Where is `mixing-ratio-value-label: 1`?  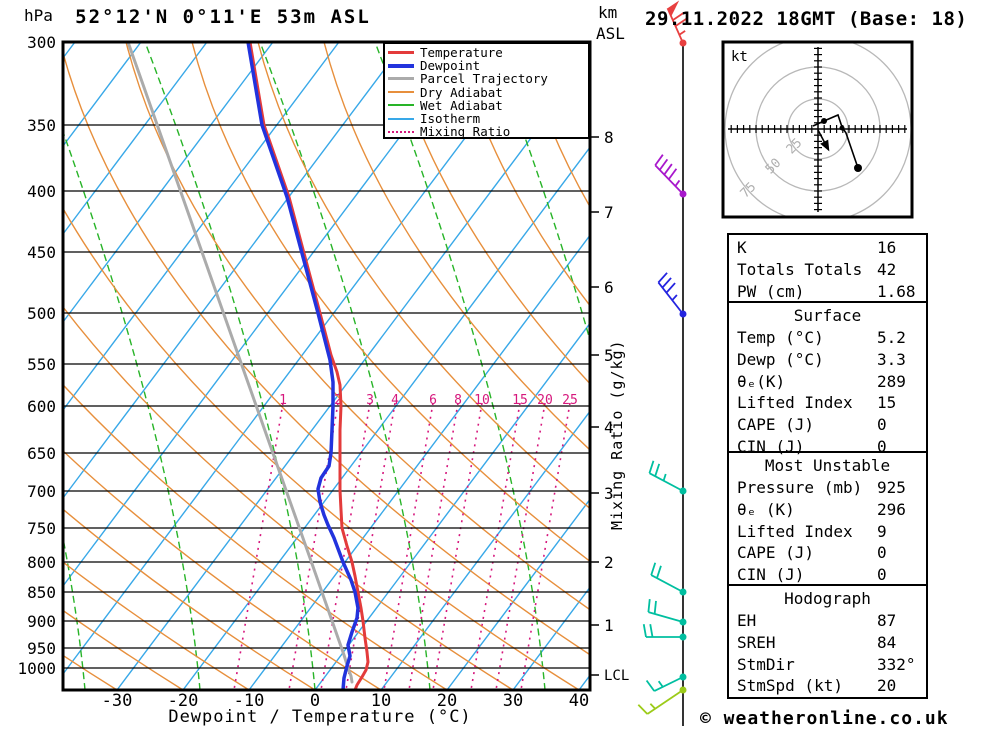 mixing-ratio-value-label: 1 is located at coordinates (283, 400).